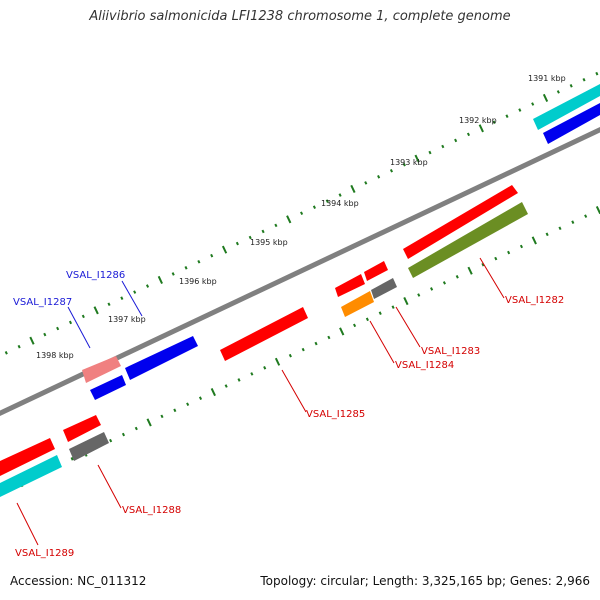 The height and width of the screenshot is (600, 600). Describe the element at coordinates (198, 281) in the screenshot. I see `kbp-label-1396: 1396 kbp` at that location.